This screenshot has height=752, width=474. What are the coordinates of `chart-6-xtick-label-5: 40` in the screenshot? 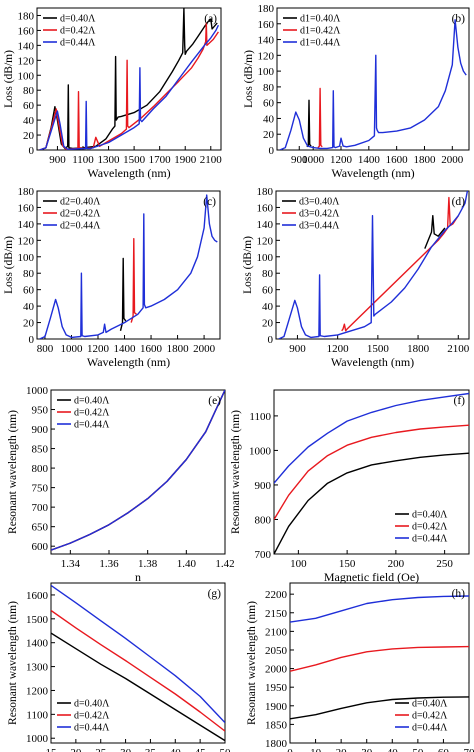 It's located at (176, 749).